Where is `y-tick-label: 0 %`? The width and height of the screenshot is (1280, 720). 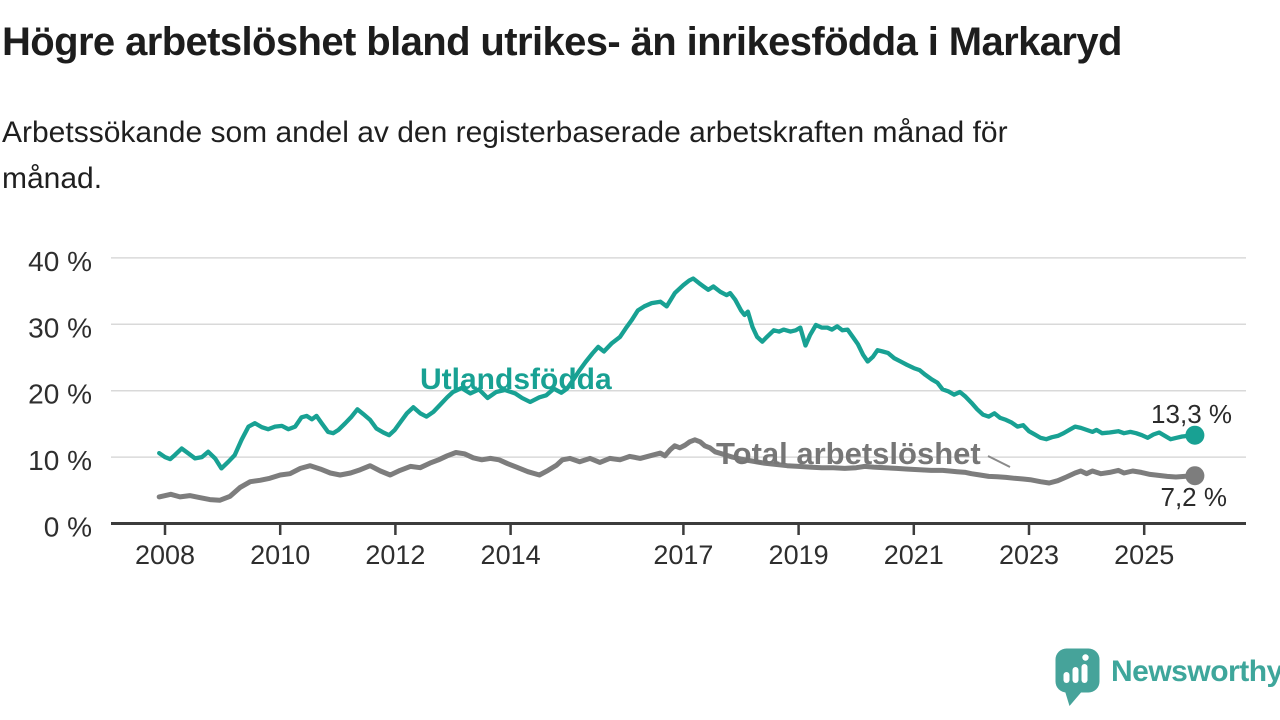 y-tick-label: 0 % is located at coordinates (68, 527).